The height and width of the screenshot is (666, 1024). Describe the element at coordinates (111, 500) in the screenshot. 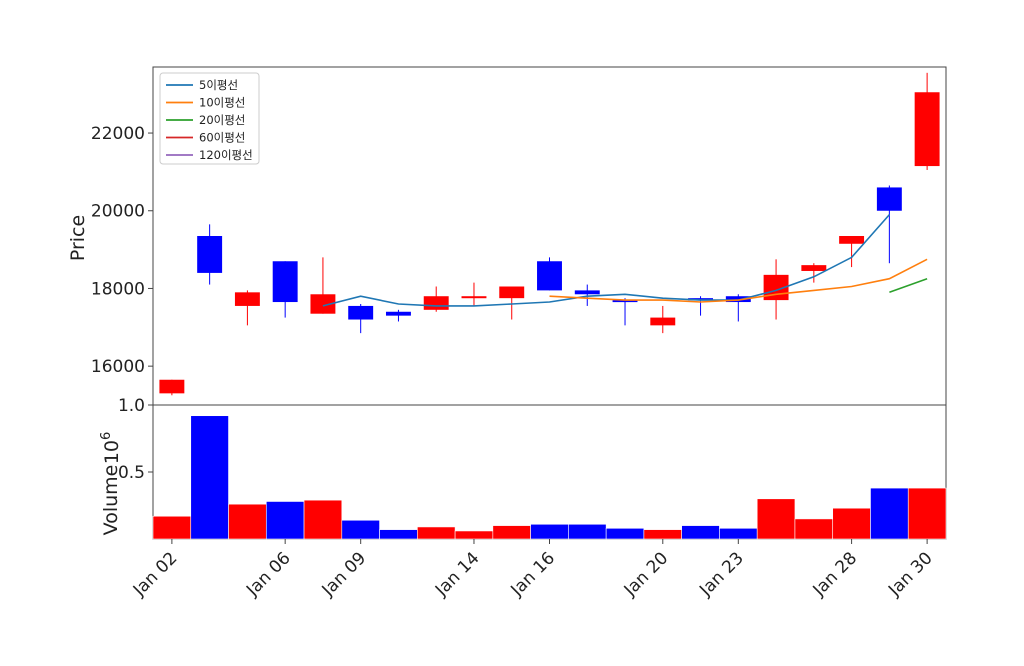

I see `volume-axis-label: Volume` at that location.